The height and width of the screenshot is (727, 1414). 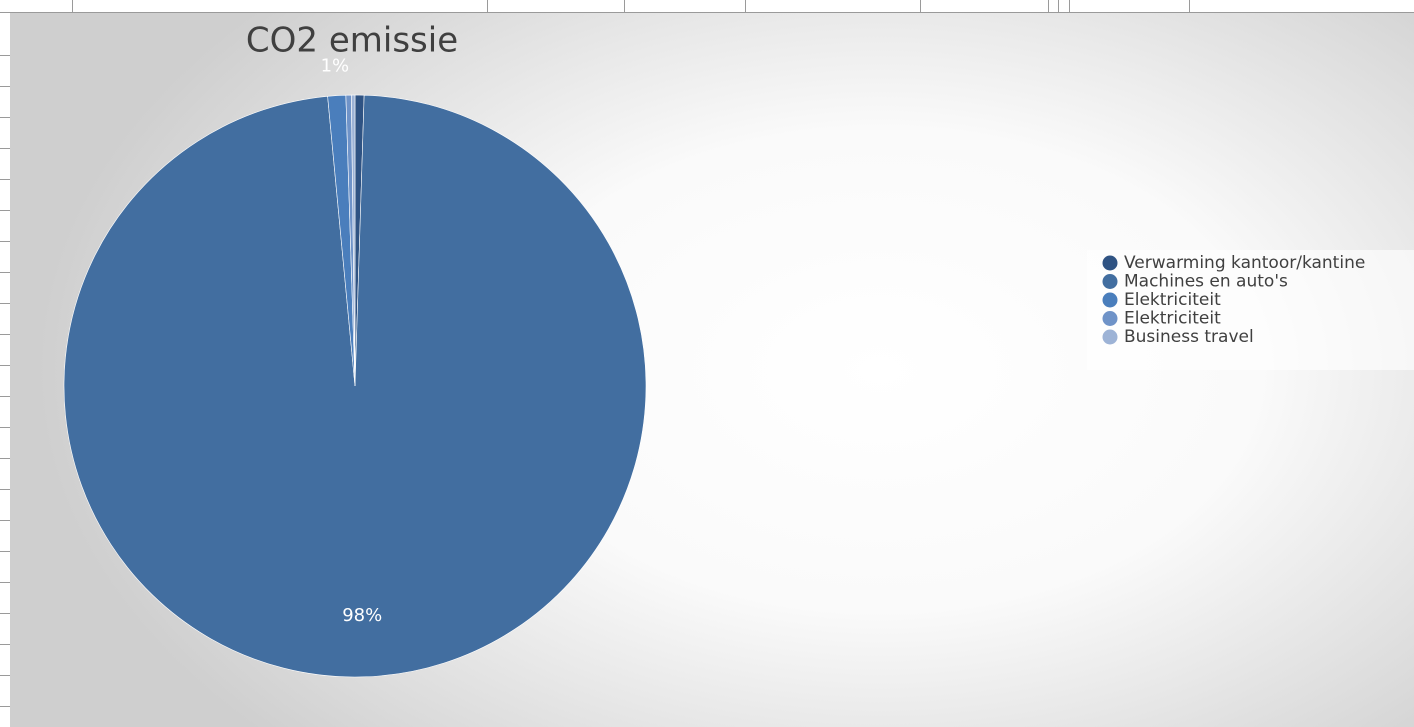 What do you see at coordinates (1206, 282) in the screenshot?
I see `legend-label: Machines en auto's` at bounding box center [1206, 282].